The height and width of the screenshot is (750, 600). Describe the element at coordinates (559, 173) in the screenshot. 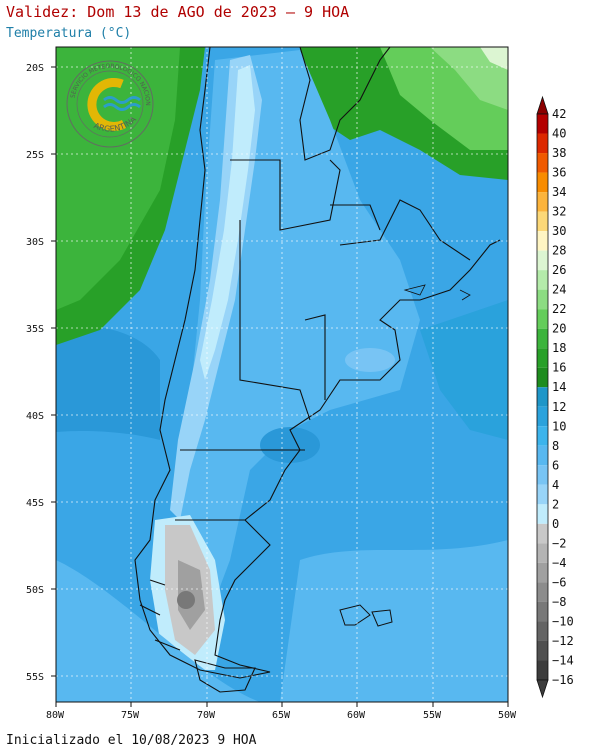

I see `colorbar-label: 36` at that location.